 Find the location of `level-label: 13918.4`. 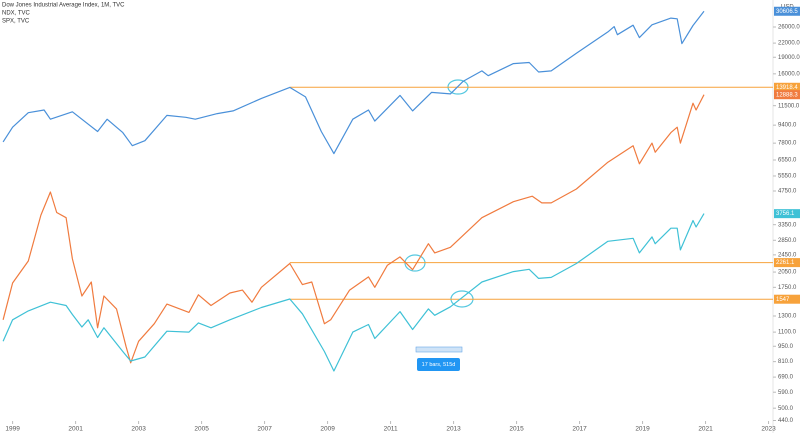

level-label: 13918.4 is located at coordinates (787, 88).